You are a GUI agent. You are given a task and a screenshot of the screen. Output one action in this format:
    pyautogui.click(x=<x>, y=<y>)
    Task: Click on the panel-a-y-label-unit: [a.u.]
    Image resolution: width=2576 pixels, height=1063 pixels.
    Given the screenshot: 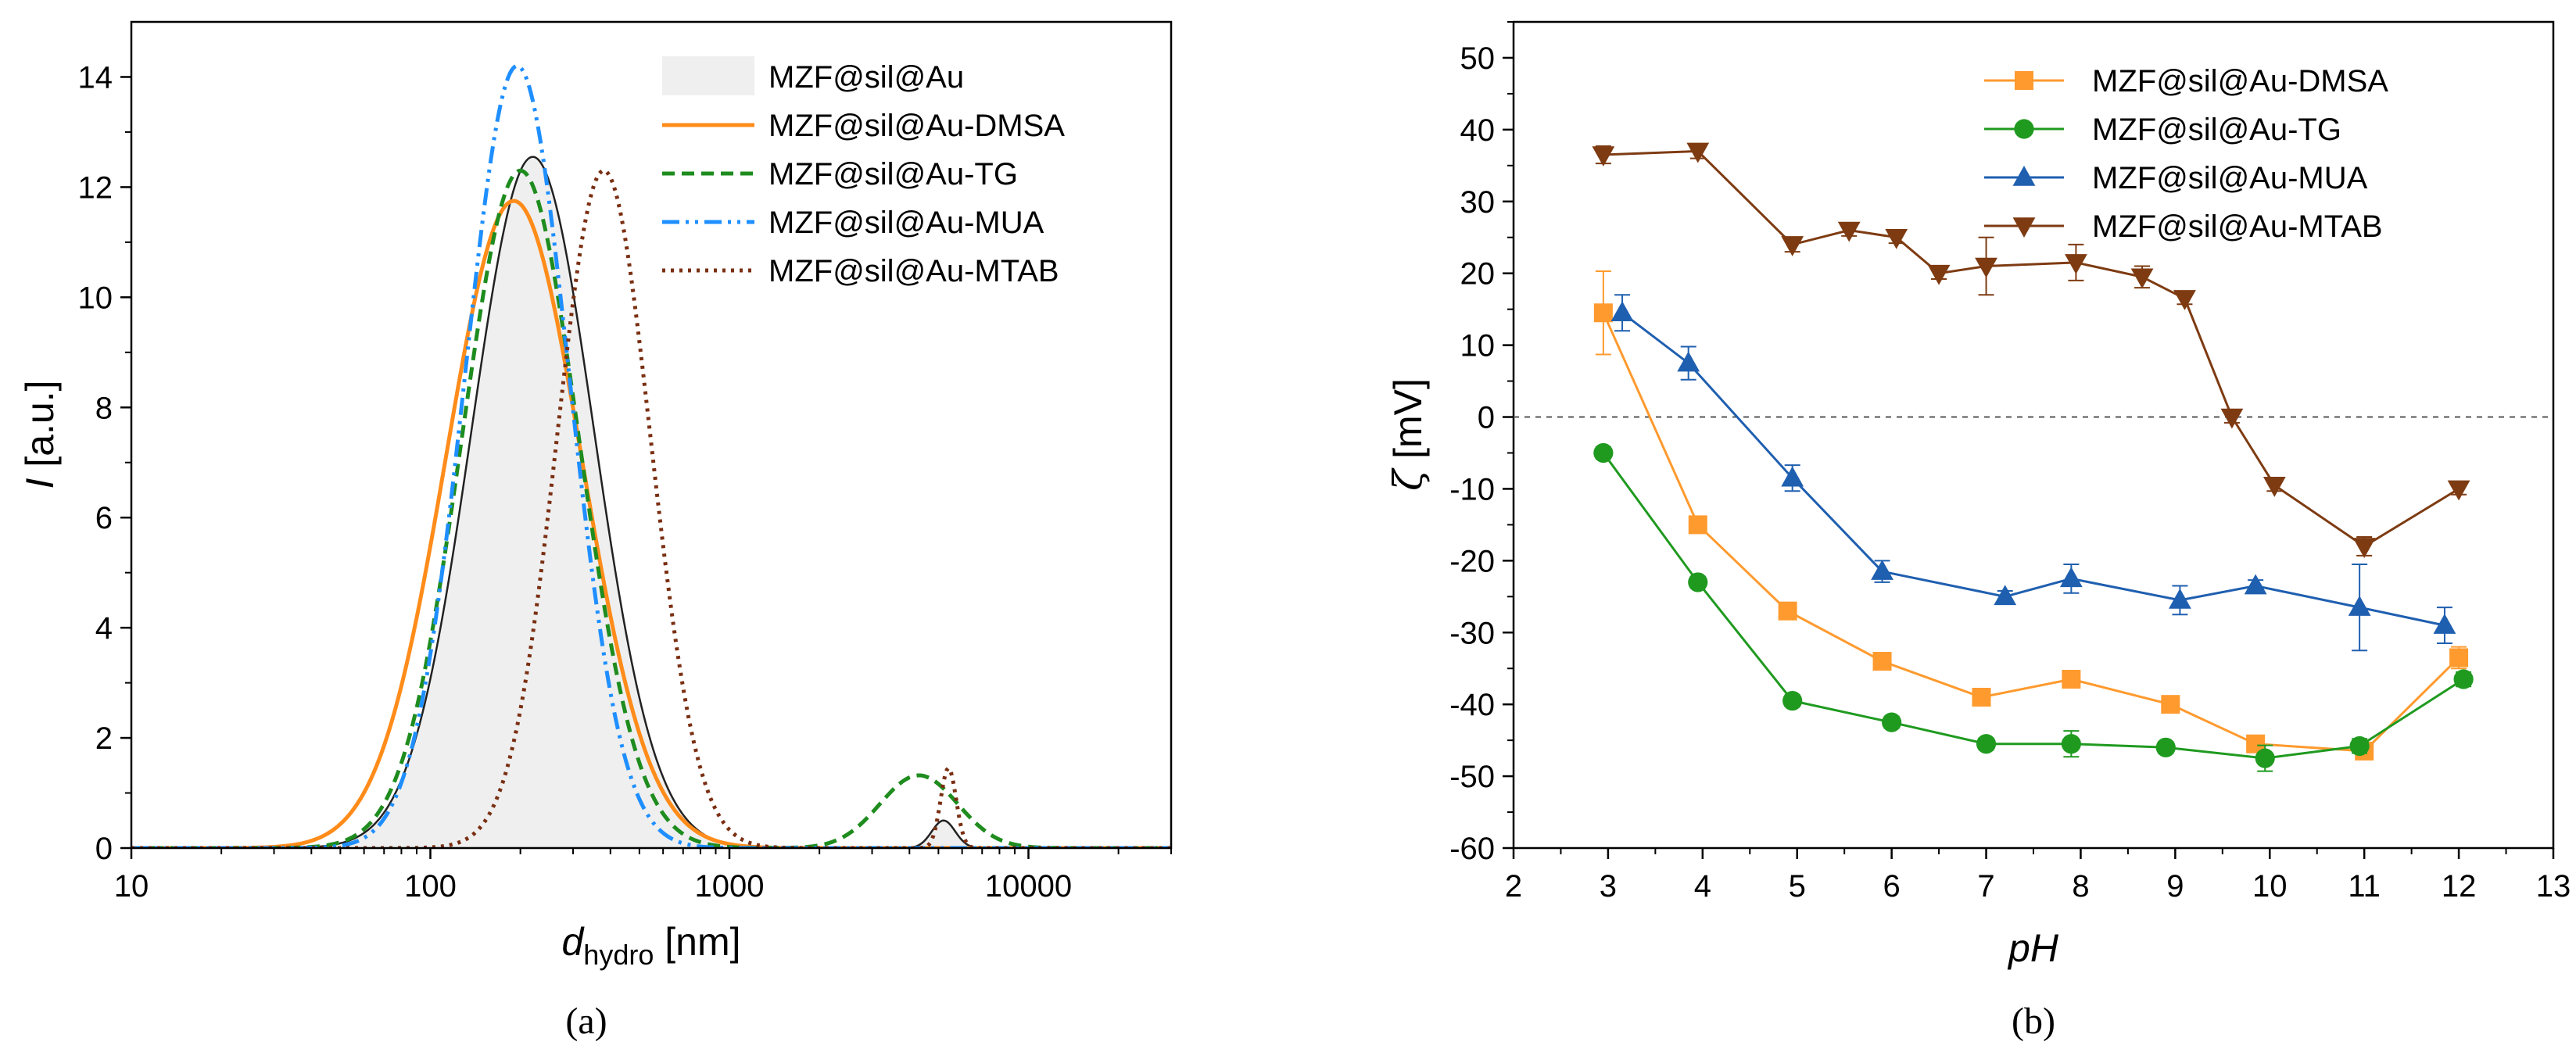 What is the action you would take?
    pyautogui.click(x=40, y=429)
    